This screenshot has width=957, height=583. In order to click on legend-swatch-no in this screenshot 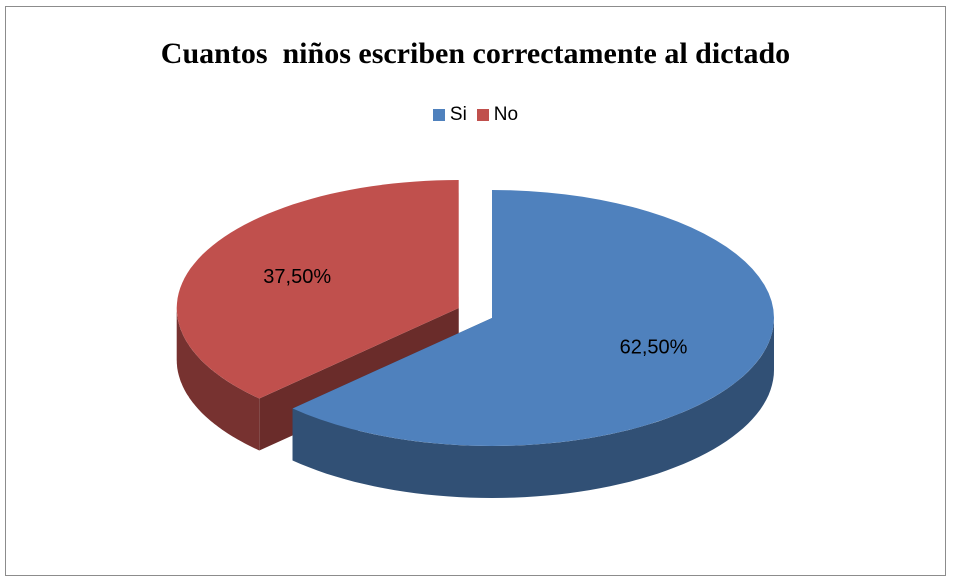, I will do `click(482, 115)`.